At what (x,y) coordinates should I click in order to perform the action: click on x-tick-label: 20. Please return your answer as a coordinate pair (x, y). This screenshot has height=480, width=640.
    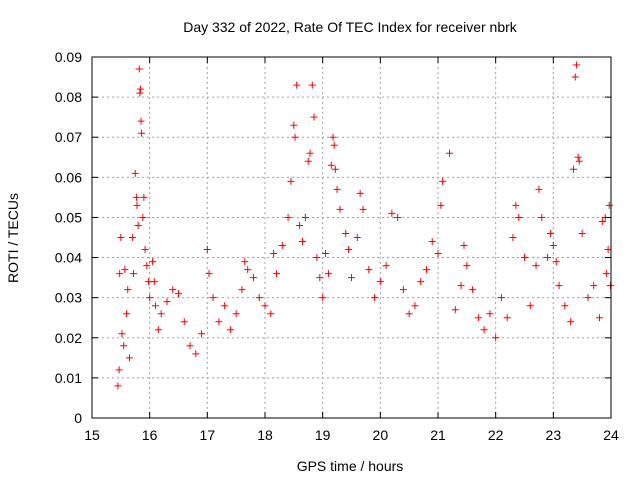
    Looking at the image, I should click on (381, 435).